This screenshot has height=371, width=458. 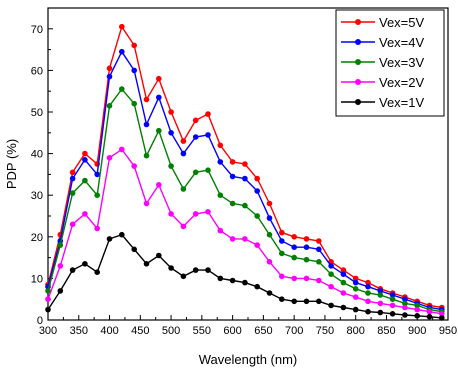 What do you see at coordinates (48, 331) in the screenshot?
I see `x-tick-label: 300` at bounding box center [48, 331].